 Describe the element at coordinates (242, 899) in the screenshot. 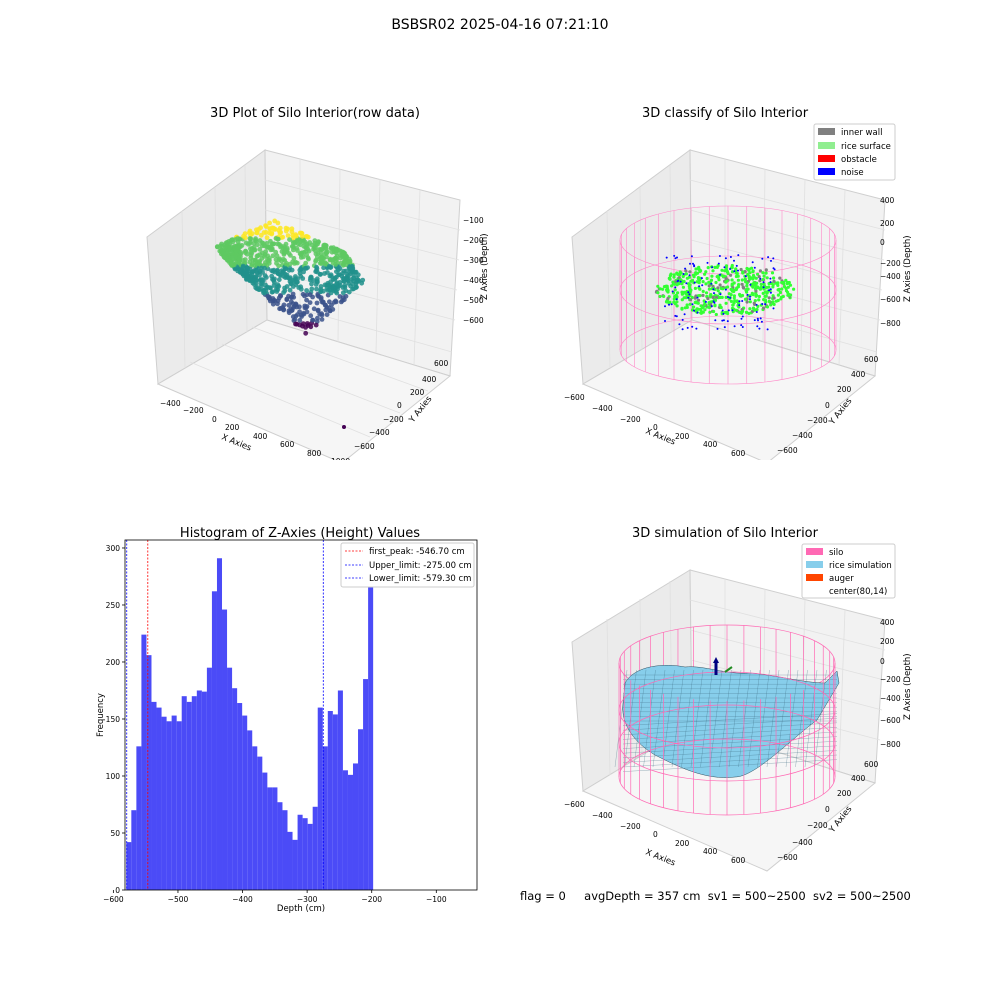

I see `histogram-xtick: −400` at that location.